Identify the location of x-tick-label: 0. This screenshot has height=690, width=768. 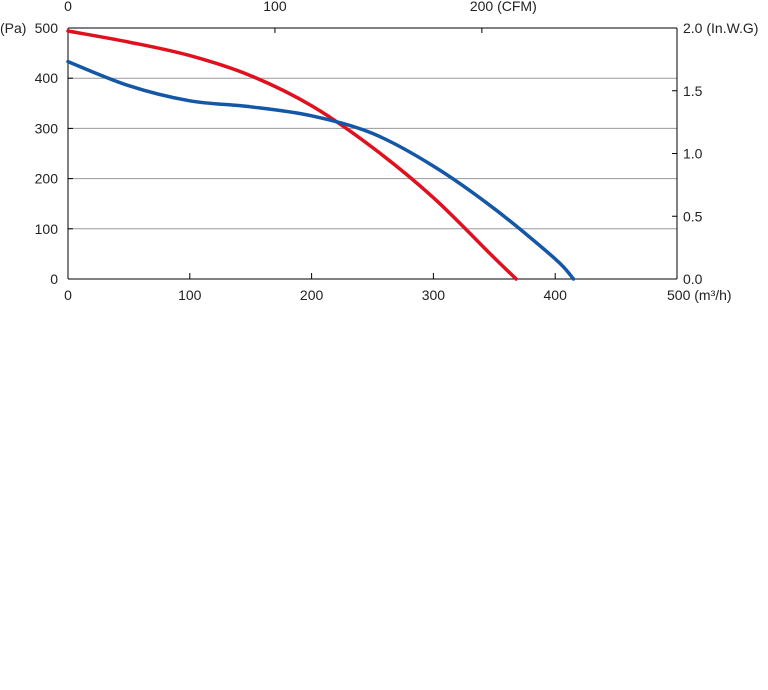
(68, 295).